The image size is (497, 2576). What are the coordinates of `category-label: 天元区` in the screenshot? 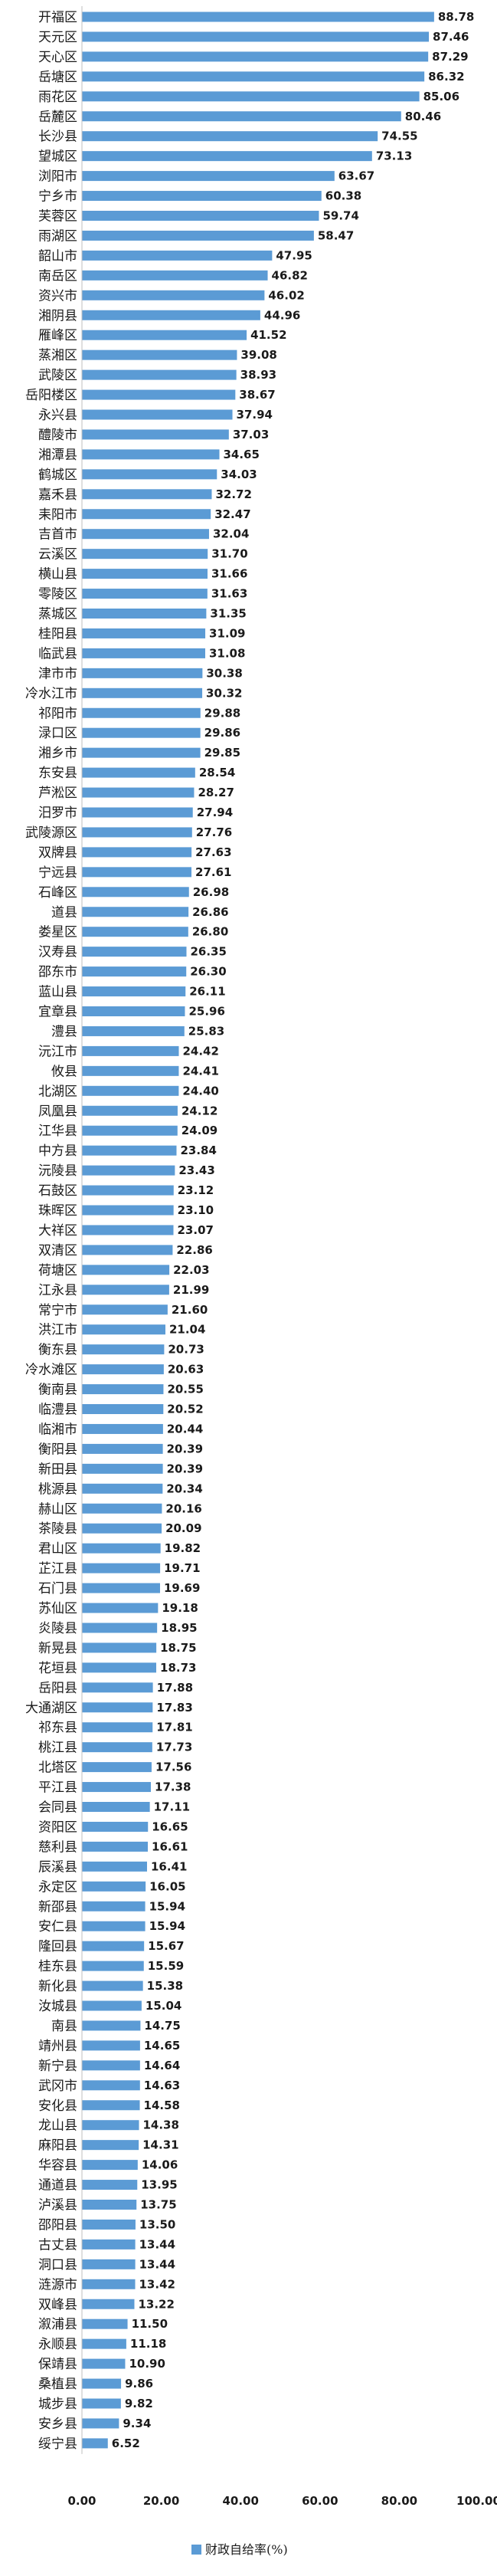 It's located at (57, 37).